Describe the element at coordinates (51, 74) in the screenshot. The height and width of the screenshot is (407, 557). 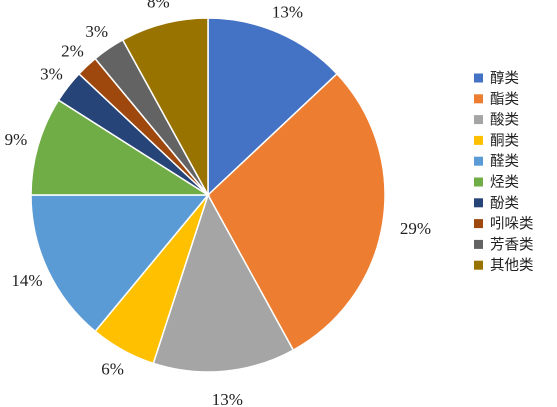
I see `pie-value-label-7: 3%` at that location.